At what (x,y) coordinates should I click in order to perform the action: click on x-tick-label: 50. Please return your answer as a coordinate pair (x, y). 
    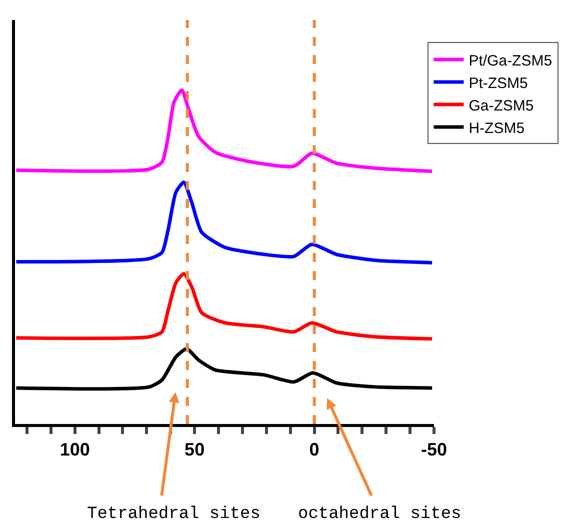
    Looking at the image, I should click on (194, 450).